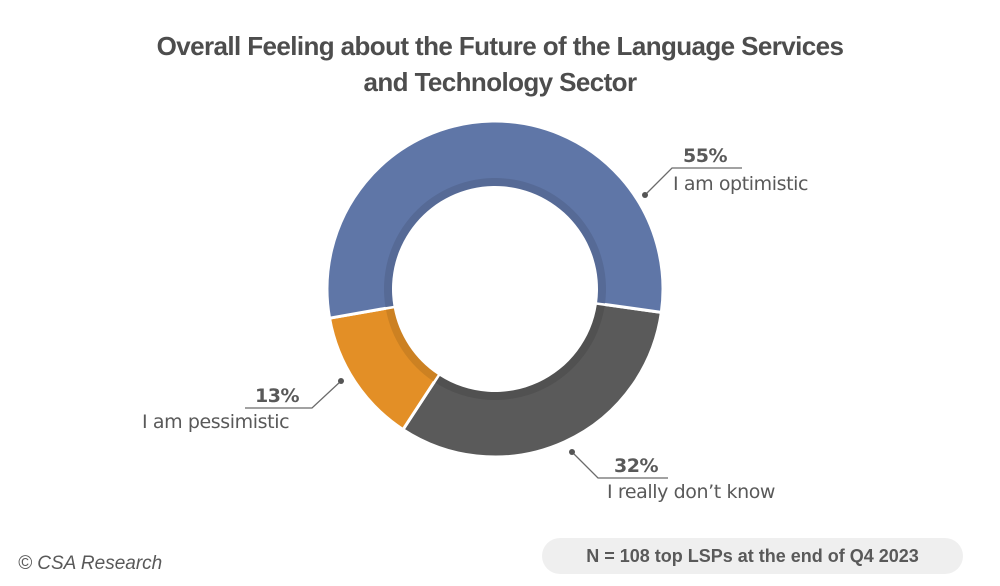 This screenshot has height=586, width=1000. What do you see at coordinates (705, 156) in the screenshot?
I see `slice-value-optimistic: 55%` at bounding box center [705, 156].